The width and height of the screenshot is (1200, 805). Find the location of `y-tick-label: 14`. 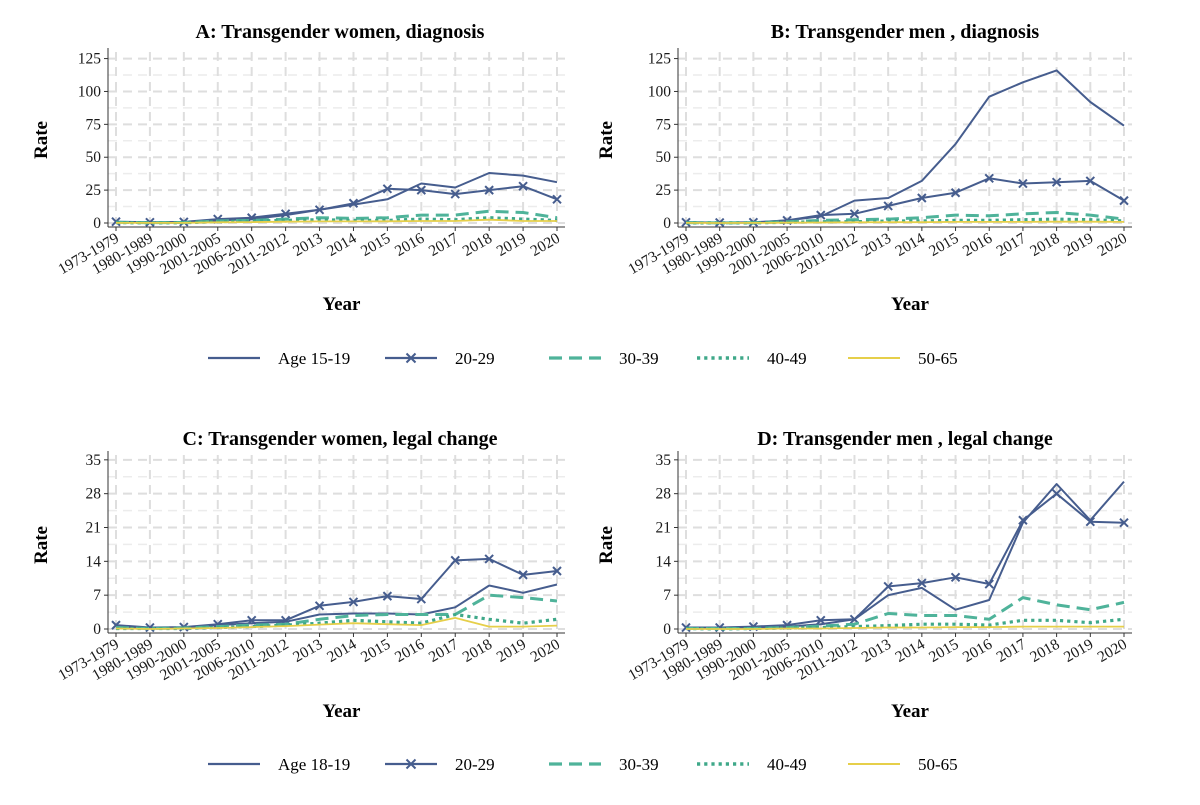

y-tick-label: 14 is located at coordinates (664, 561).